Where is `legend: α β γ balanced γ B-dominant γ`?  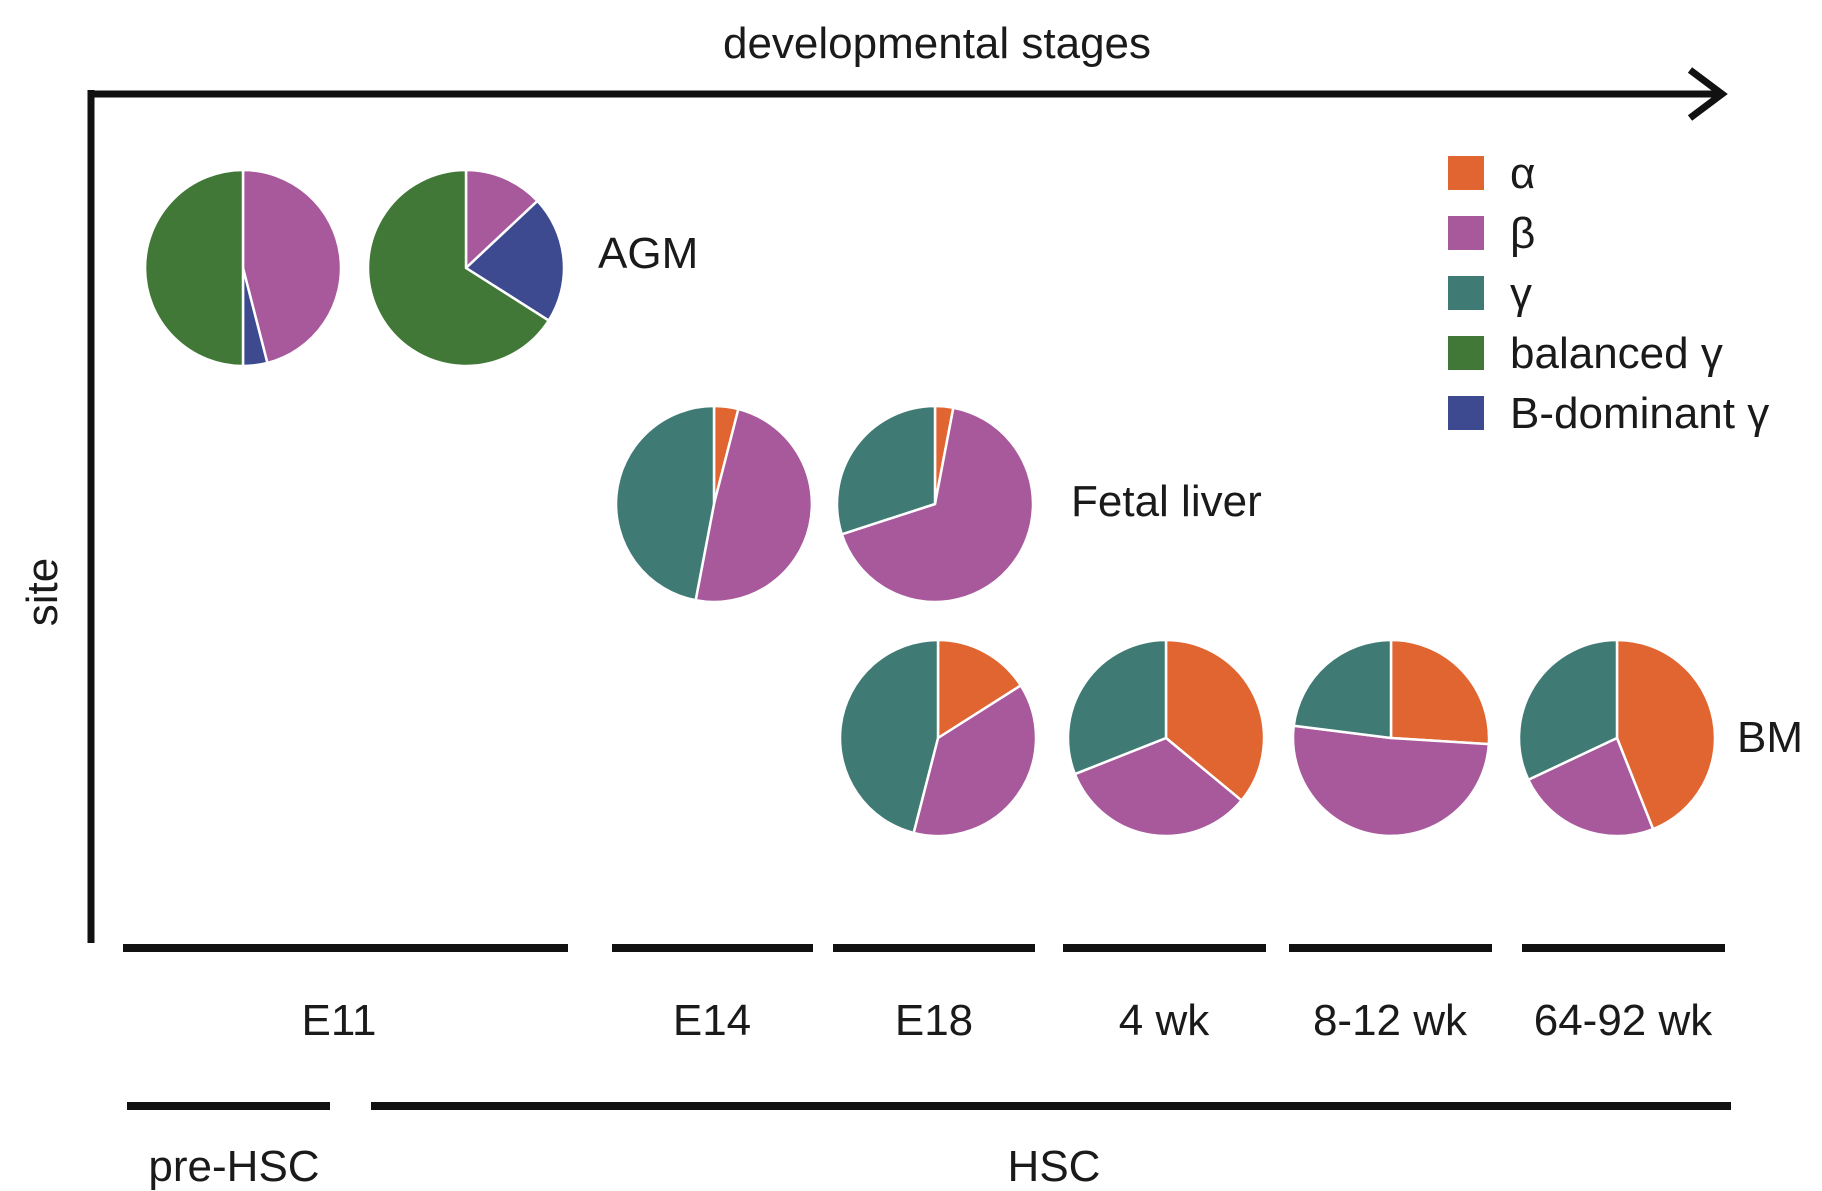
legend: α β γ balanced γ B-dominant γ is located at coordinates (1608, 293).